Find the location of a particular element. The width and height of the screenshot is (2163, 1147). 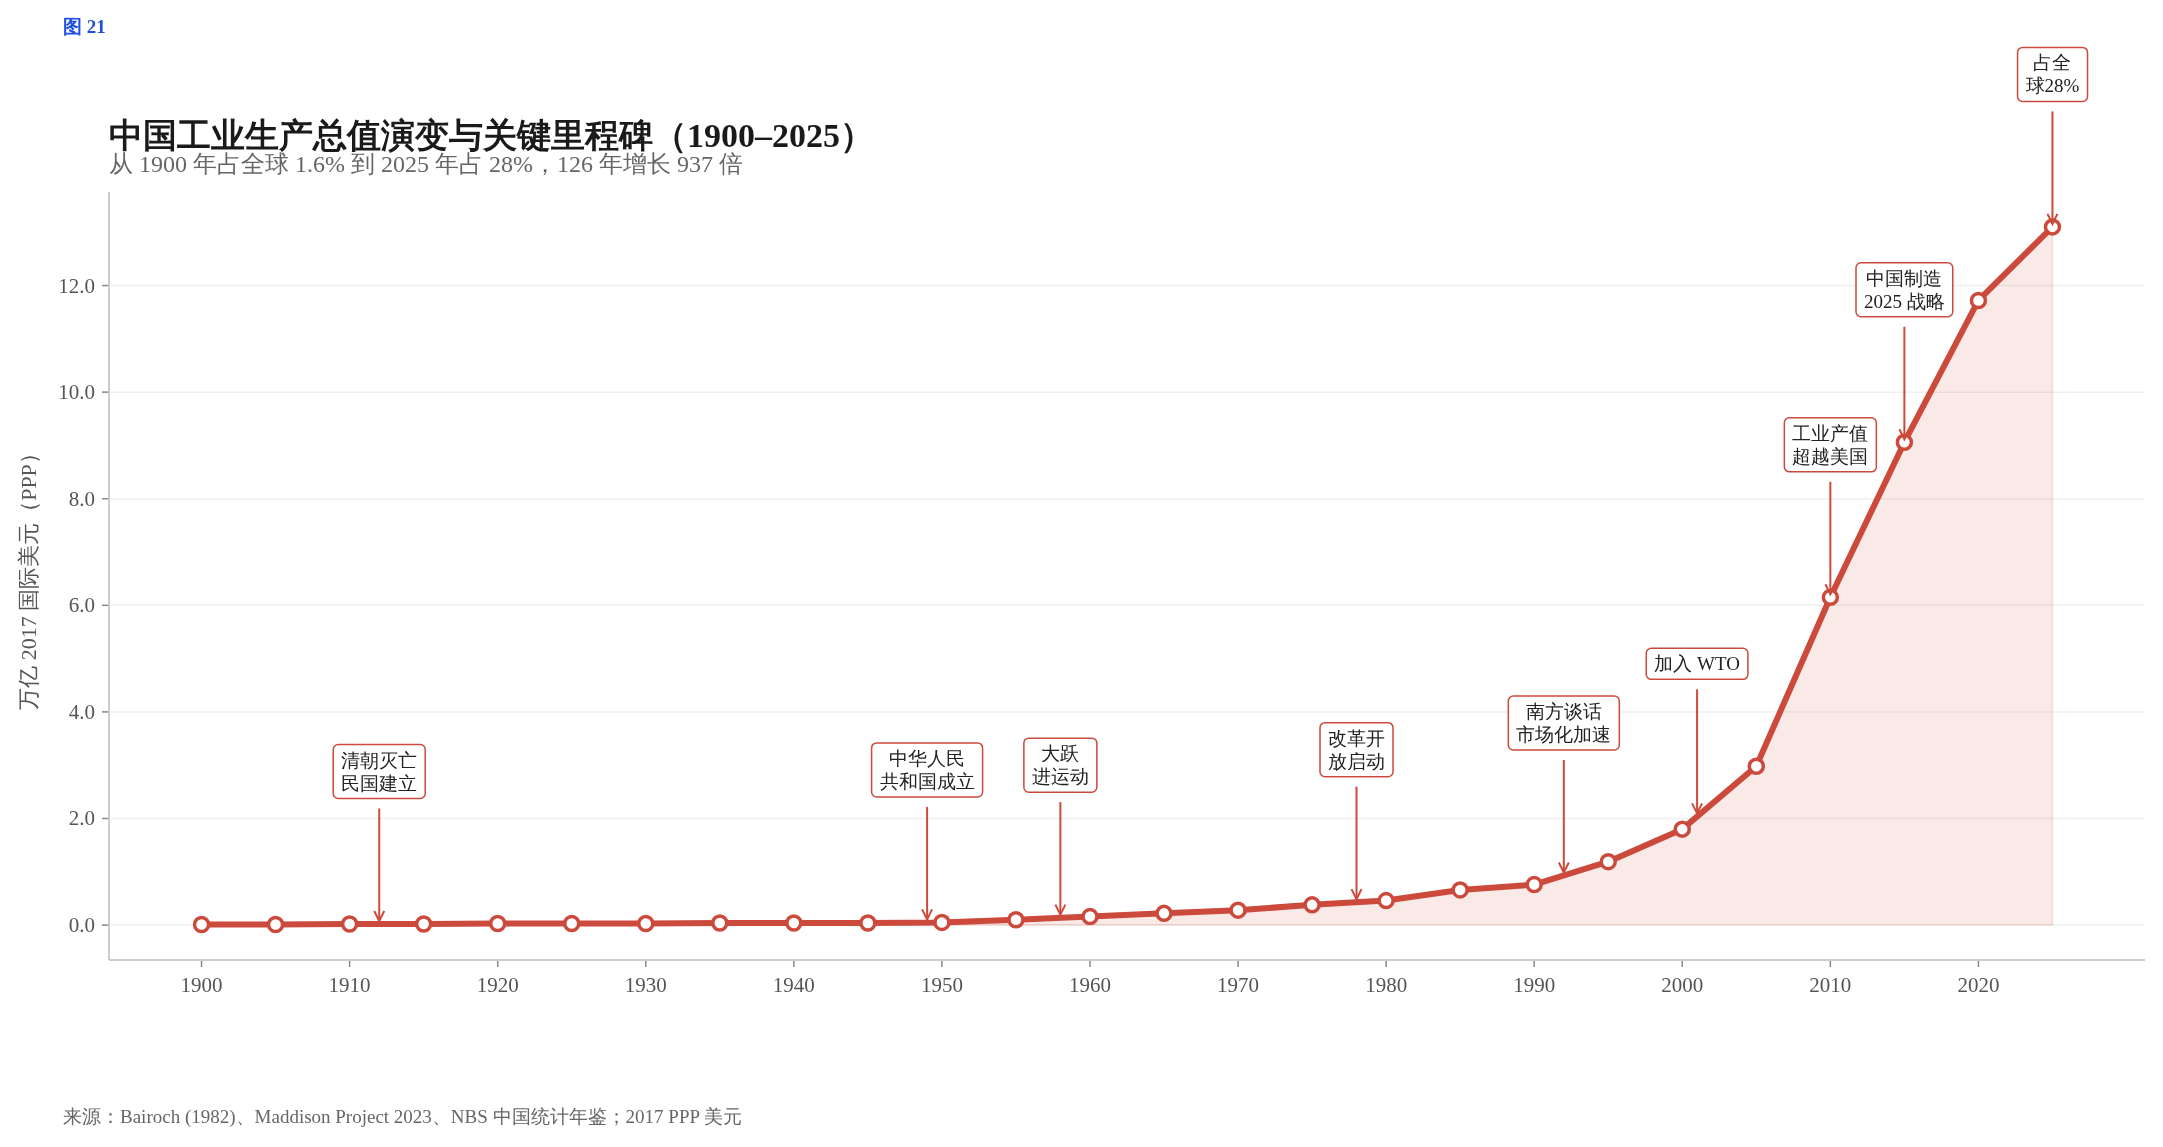

x-tick-label: 1900 is located at coordinates (201, 985).